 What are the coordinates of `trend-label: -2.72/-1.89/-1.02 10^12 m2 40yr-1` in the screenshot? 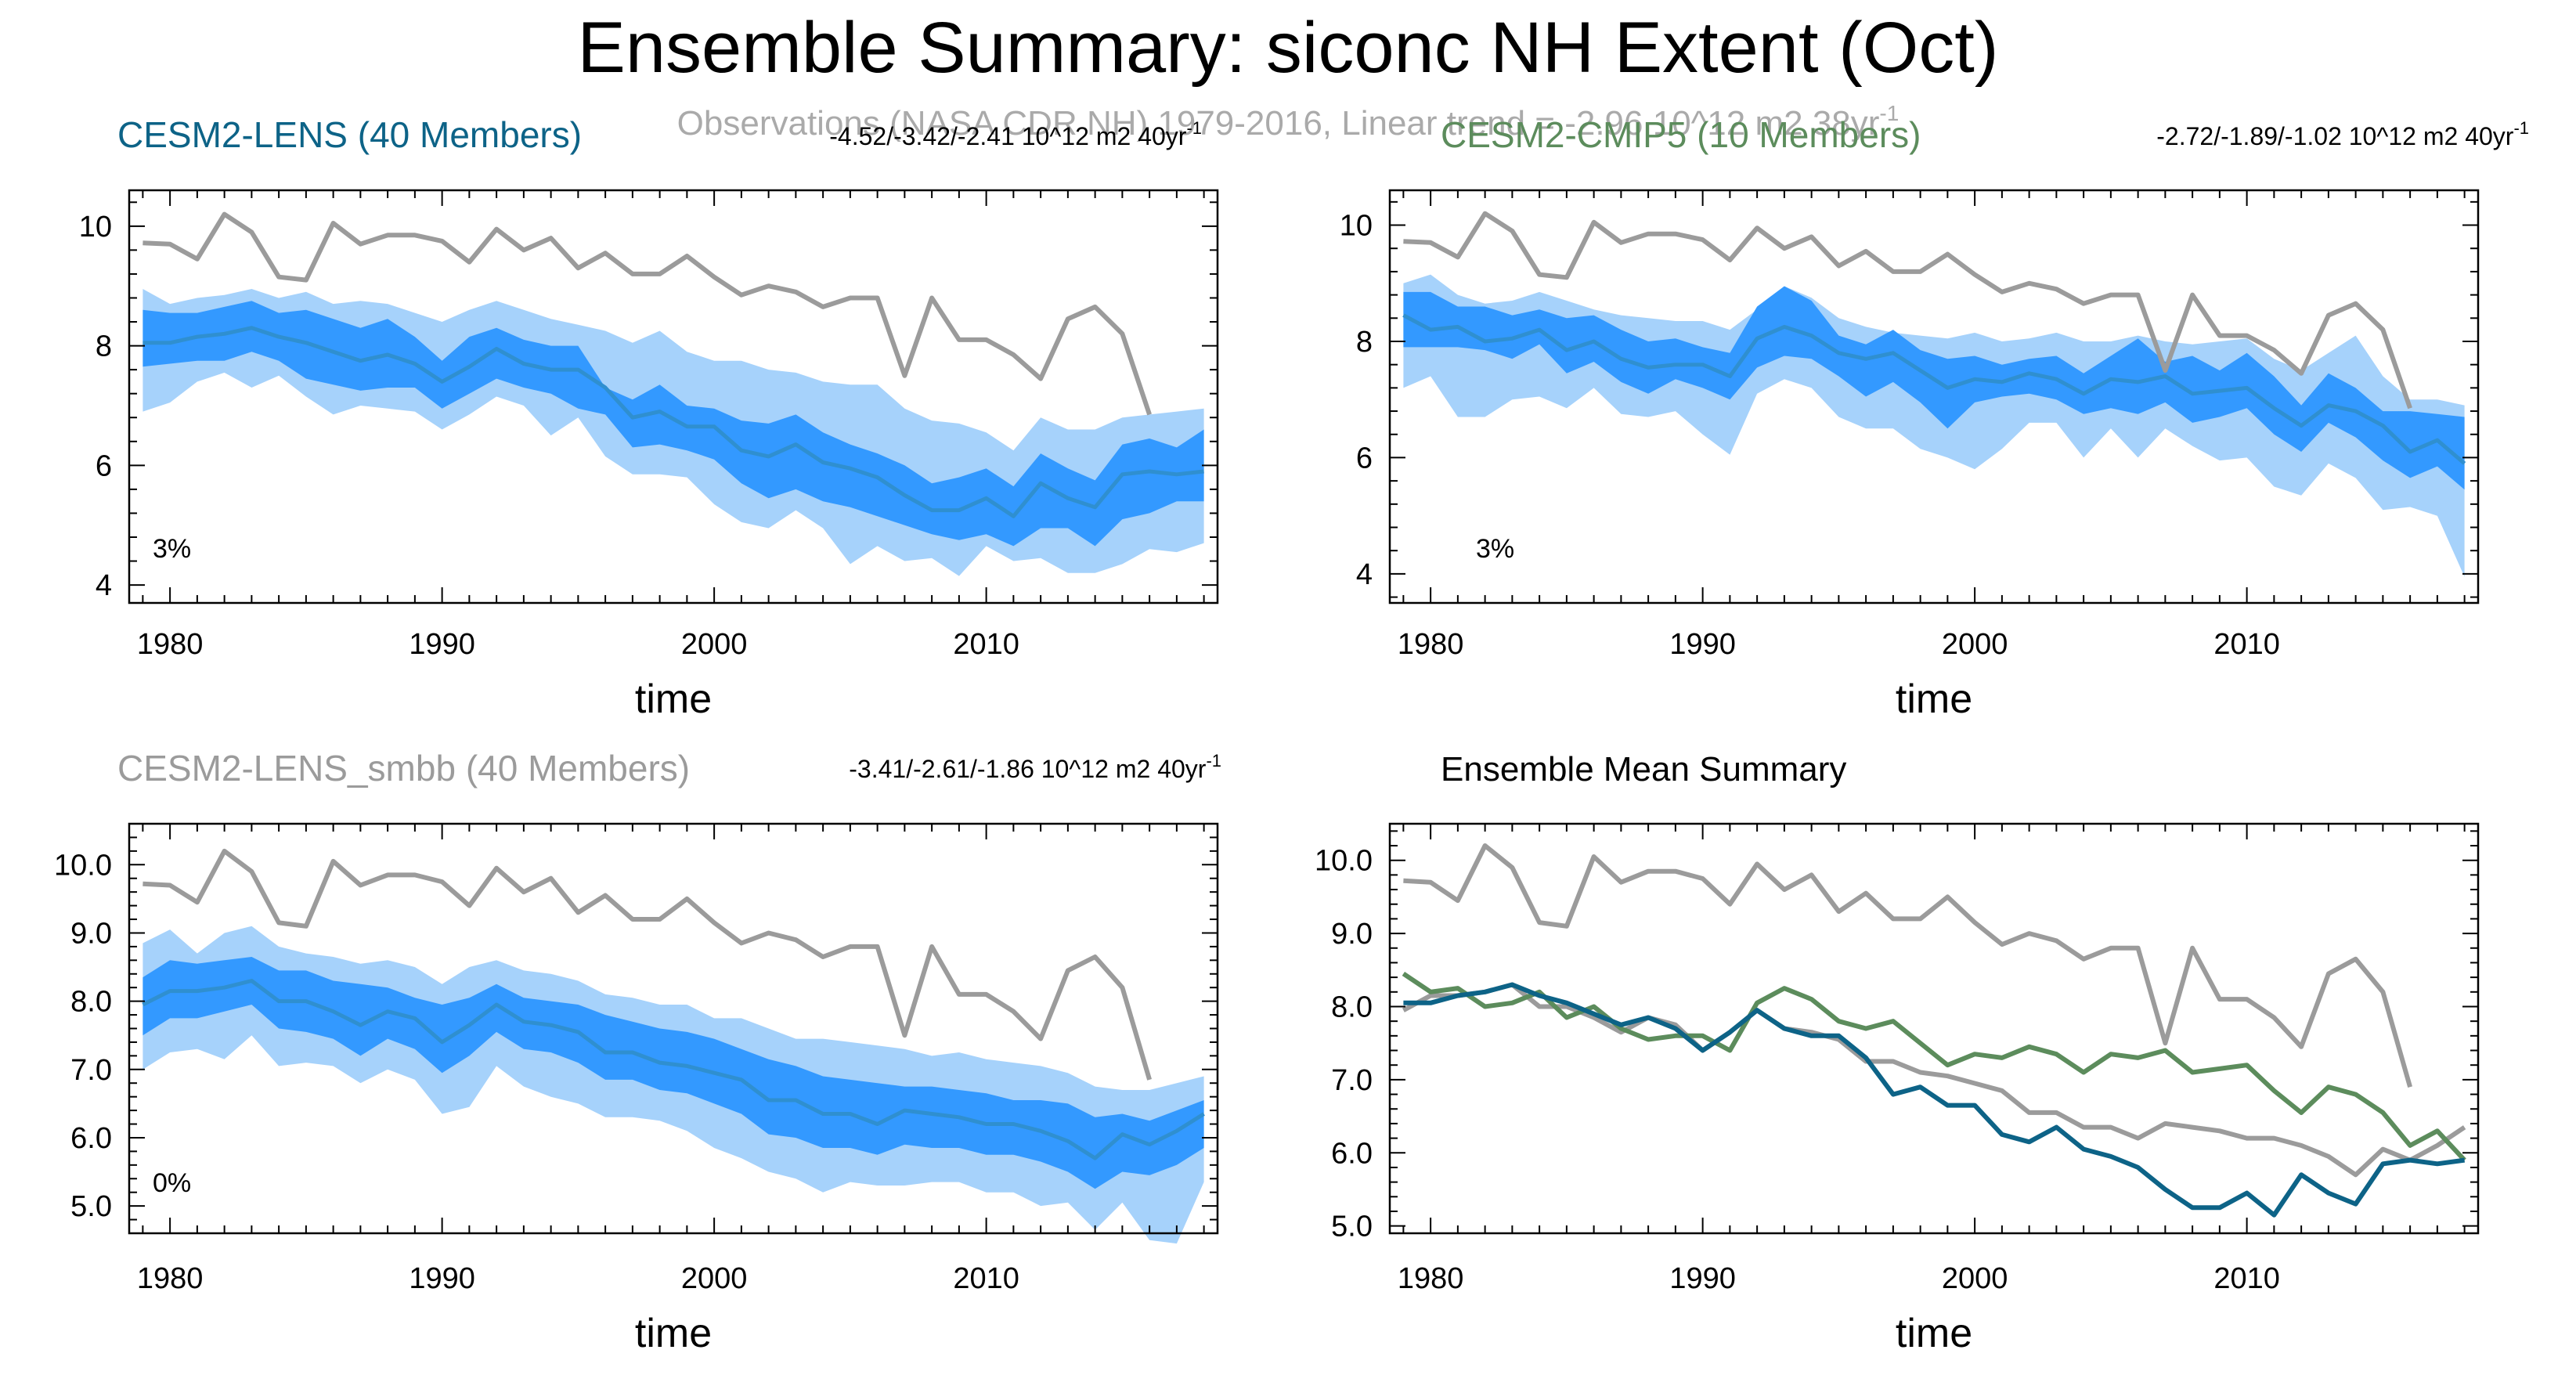 It's located at (2342, 134).